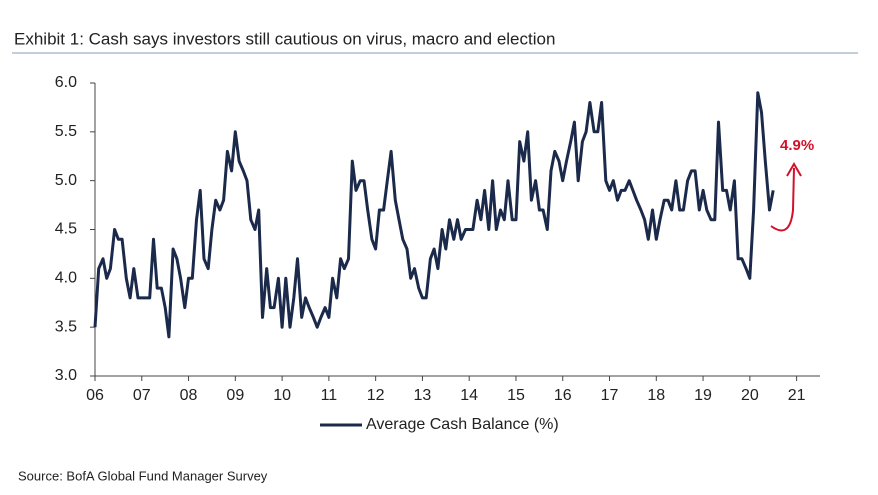 The image size is (878, 495). What do you see at coordinates (469, 395) in the screenshot?
I see `x-tick-label: 14` at bounding box center [469, 395].